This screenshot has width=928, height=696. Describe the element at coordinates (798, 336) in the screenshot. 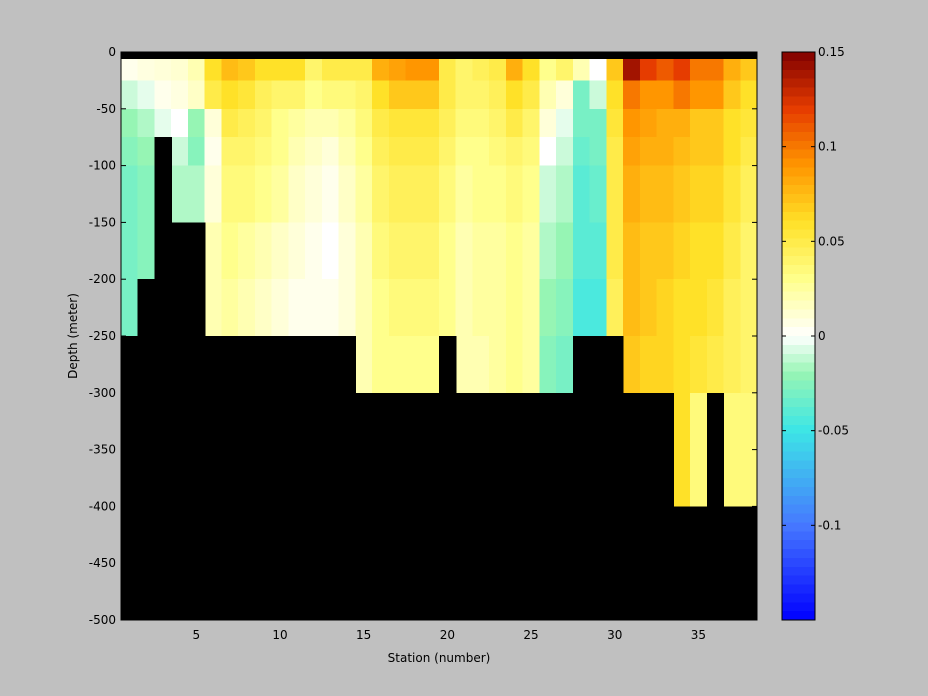

I see `colorbar-swatches` at that location.